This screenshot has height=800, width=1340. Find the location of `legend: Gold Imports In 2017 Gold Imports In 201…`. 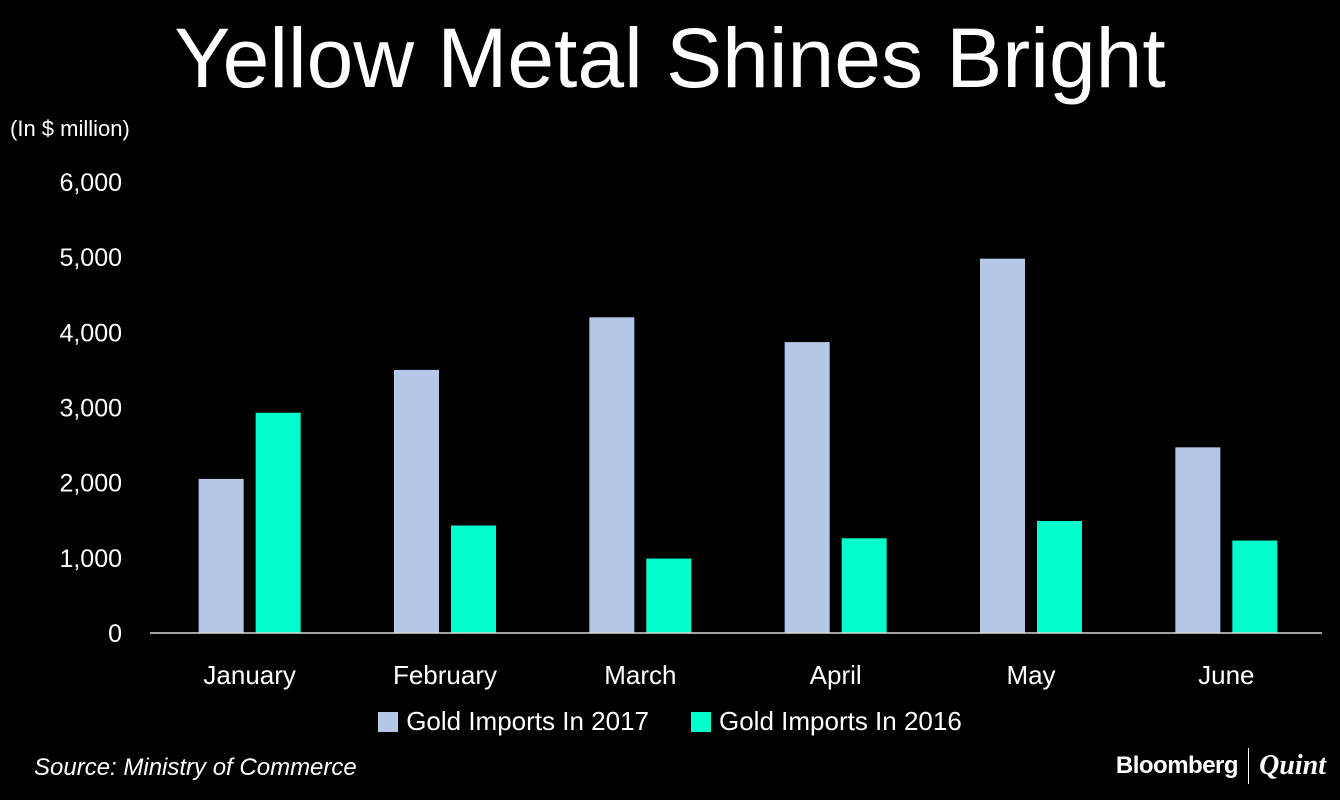

legend: Gold Imports In 2017 Gold Imports In 201… is located at coordinates (670, 721).